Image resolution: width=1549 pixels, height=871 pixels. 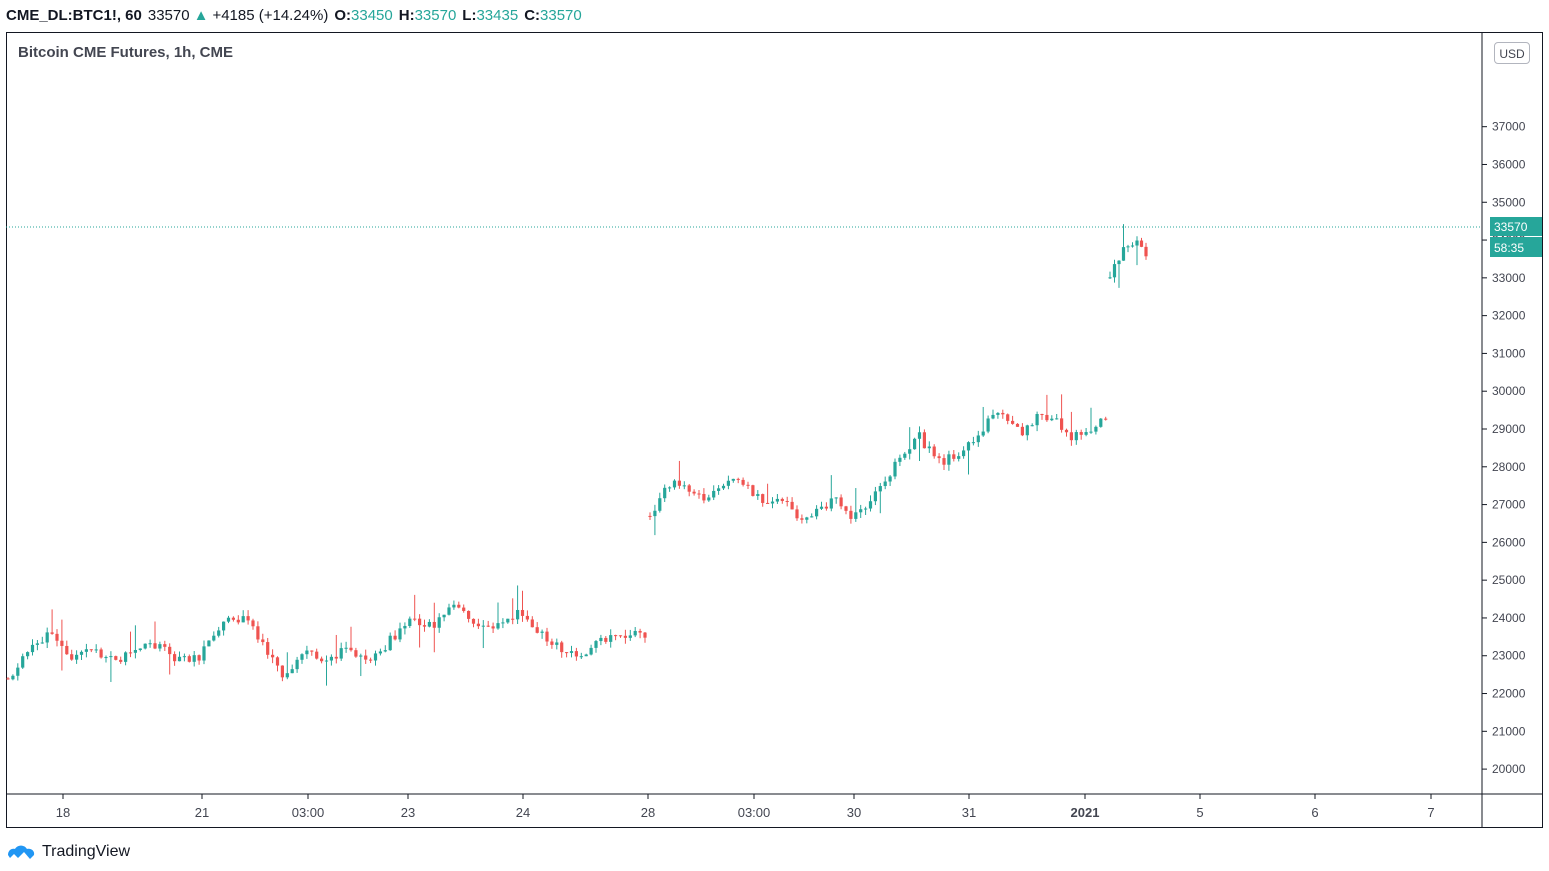 I want to click on countdown-badge: 58:35, so click(x=1509, y=248).